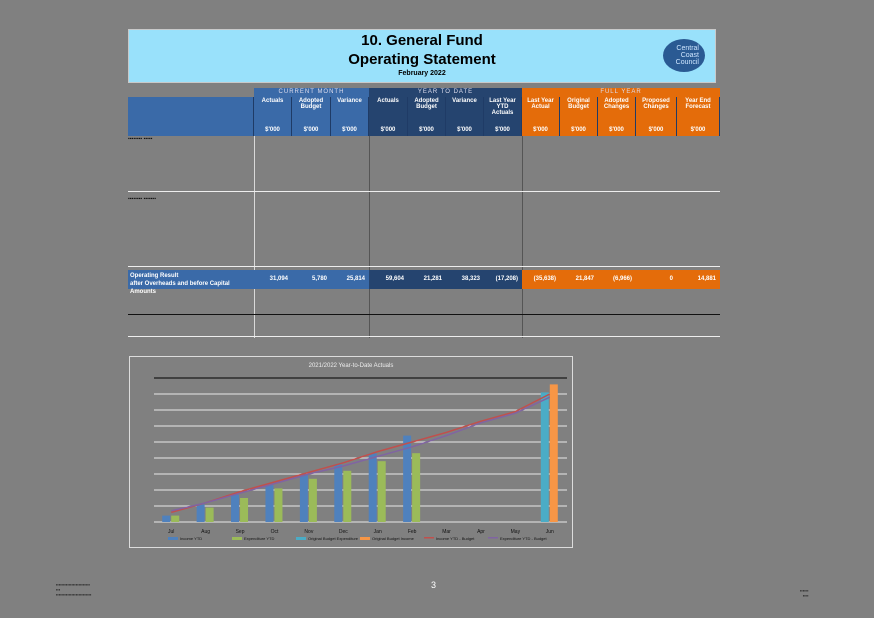  I want to click on svg-text: Dec, so click(343, 532).